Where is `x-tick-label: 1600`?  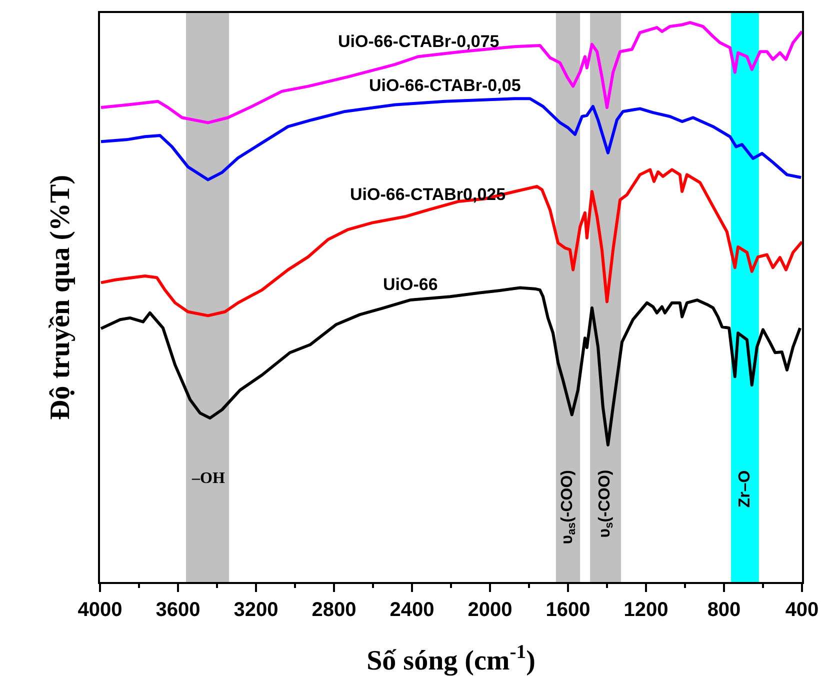
x-tick-label: 1600 is located at coordinates (568, 610).